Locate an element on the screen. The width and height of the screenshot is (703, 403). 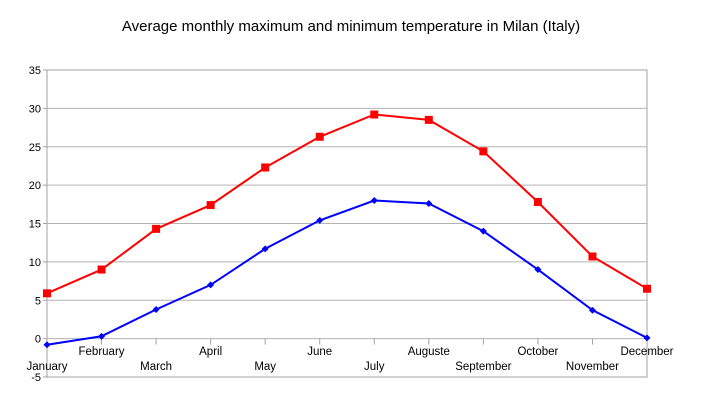
x-tick-label: February is located at coordinates (102, 352).